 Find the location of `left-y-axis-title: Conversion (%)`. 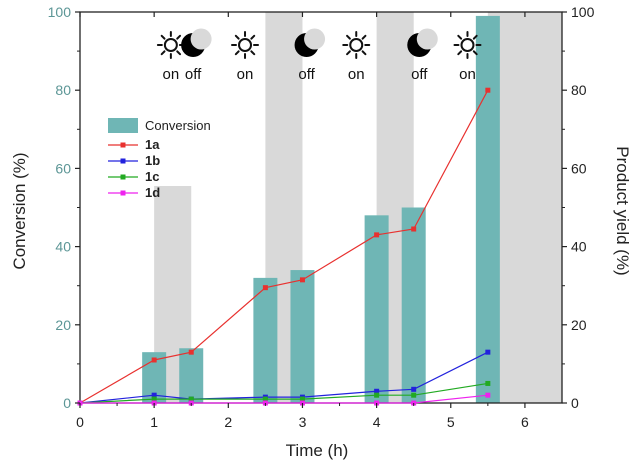

left-y-axis-title: Conversion (%) is located at coordinates (19, 210).